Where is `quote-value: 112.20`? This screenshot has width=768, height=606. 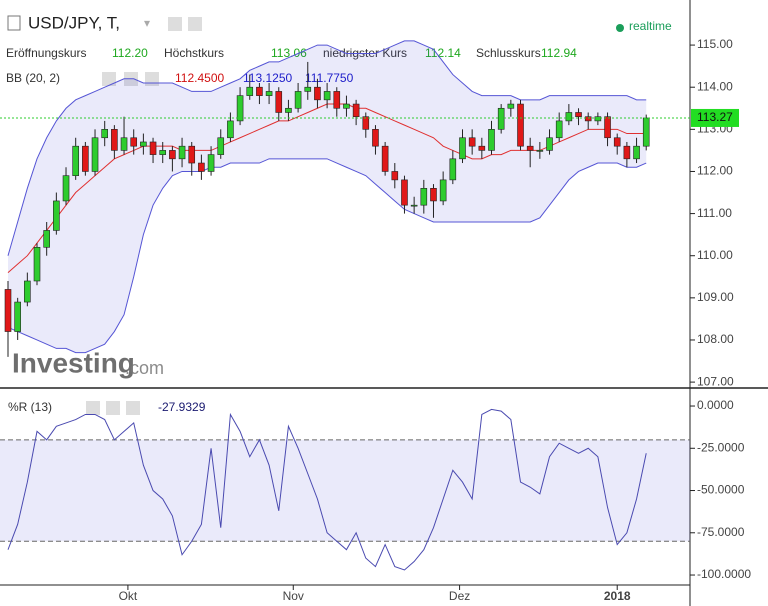
quote-value: 112.20 is located at coordinates (130, 53).